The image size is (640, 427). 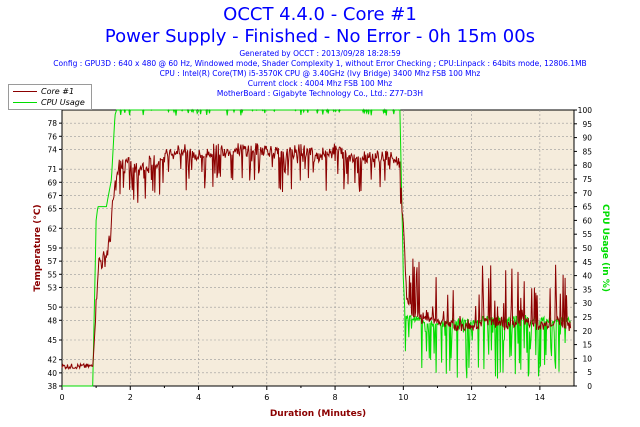 I want to click on y-right-tick-label: 30, so click(x=587, y=303).